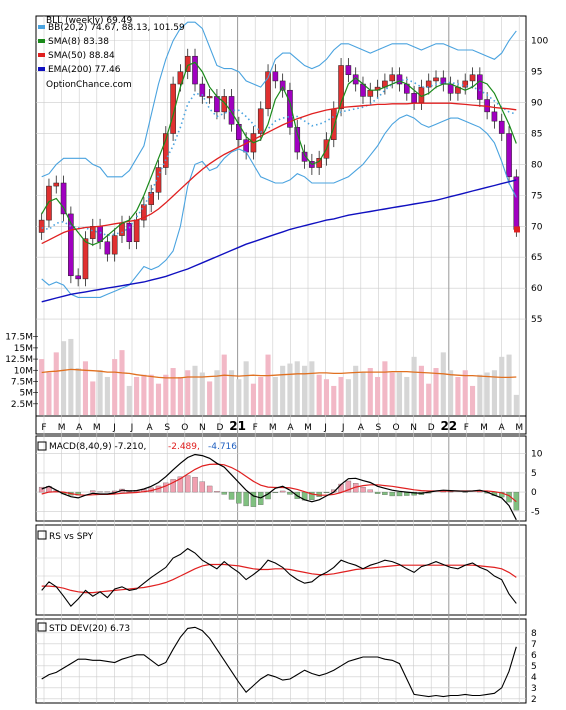 This screenshot has height=710, width=566. What do you see at coordinates (89, 85) in the screenshot?
I see `watermark: OptionChance.com` at bounding box center [89, 85].